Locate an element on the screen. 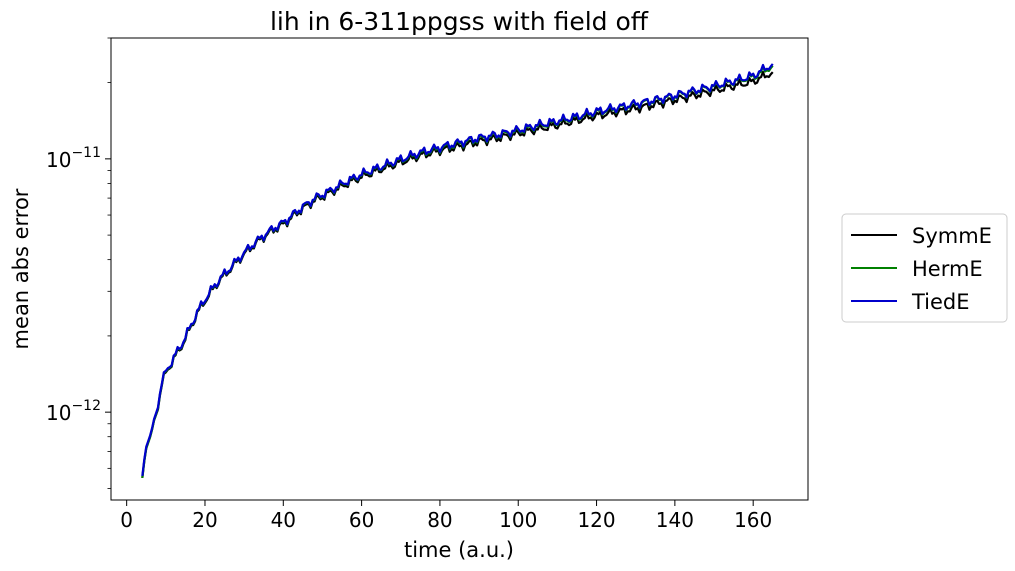 The width and height of the screenshot is (1015, 571). legend-label: HermE is located at coordinates (947, 269).